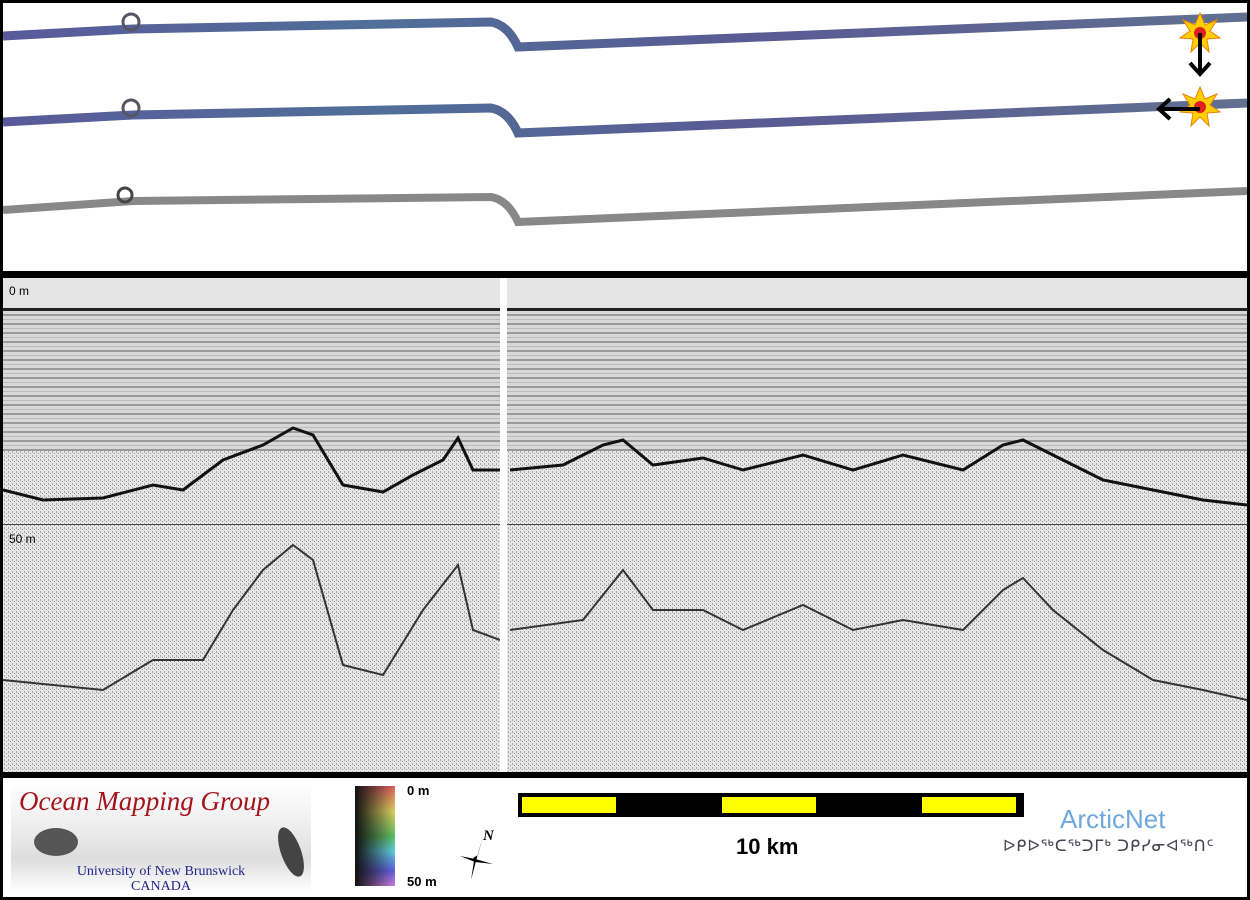 The width and height of the screenshot is (1250, 900). Describe the element at coordinates (22, 539) in the screenshot. I see `depth-label-50m: 50 m` at that location.